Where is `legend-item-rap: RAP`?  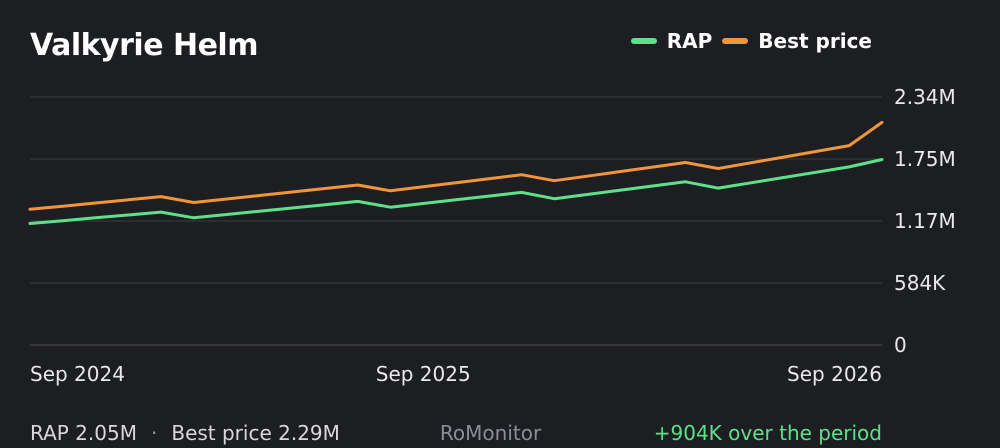 legend-item-rap: RAP is located at coordinates (671, 41).